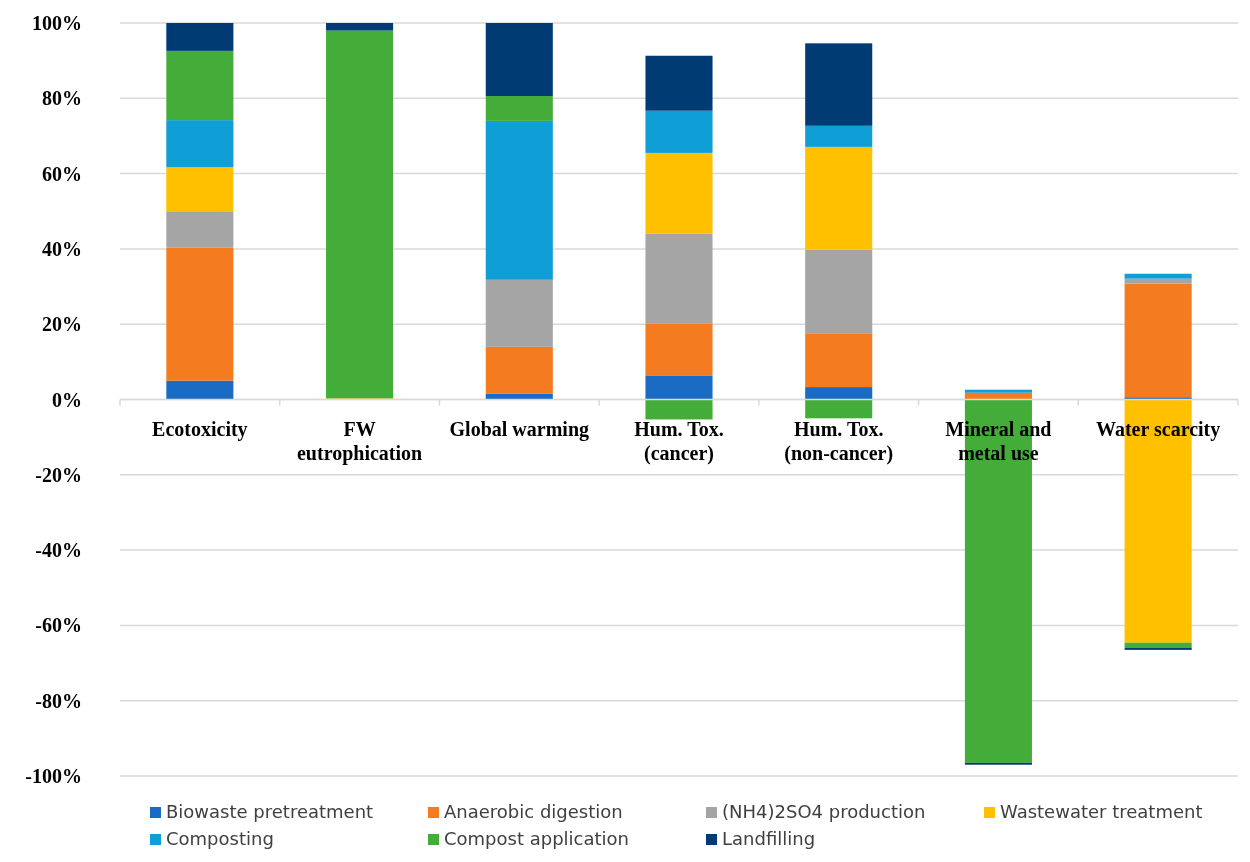 The height and width of the screenshot is (862, 1250). I want to click on y-tick-label: -60%, so click(58, 625).